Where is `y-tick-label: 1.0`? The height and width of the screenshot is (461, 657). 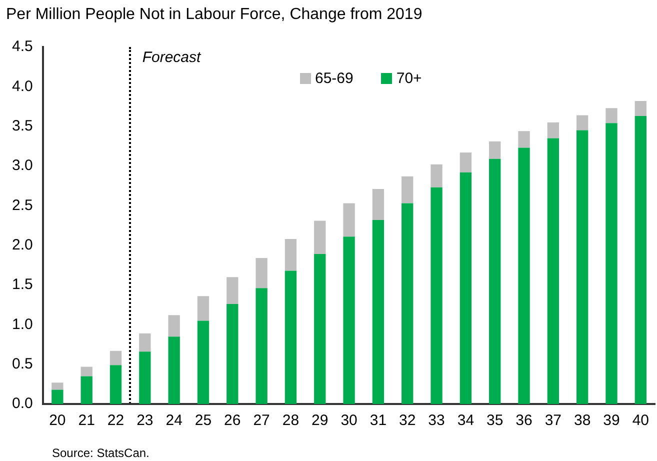 y-tick-label: 1.0 is located at coordinates (22, 324).